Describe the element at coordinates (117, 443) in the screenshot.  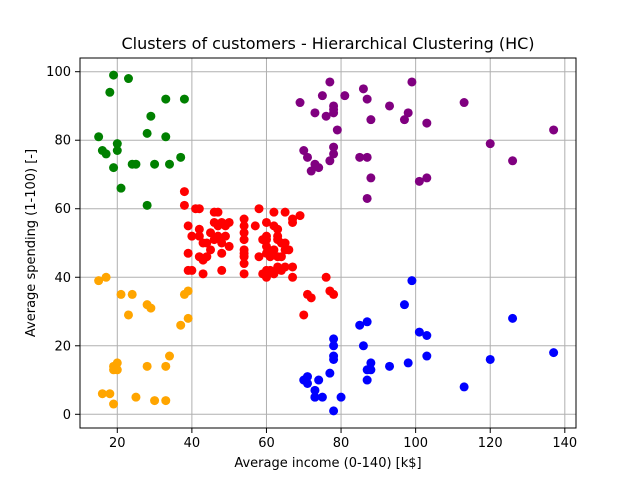
I see `x-tick-label: 20` at that location.